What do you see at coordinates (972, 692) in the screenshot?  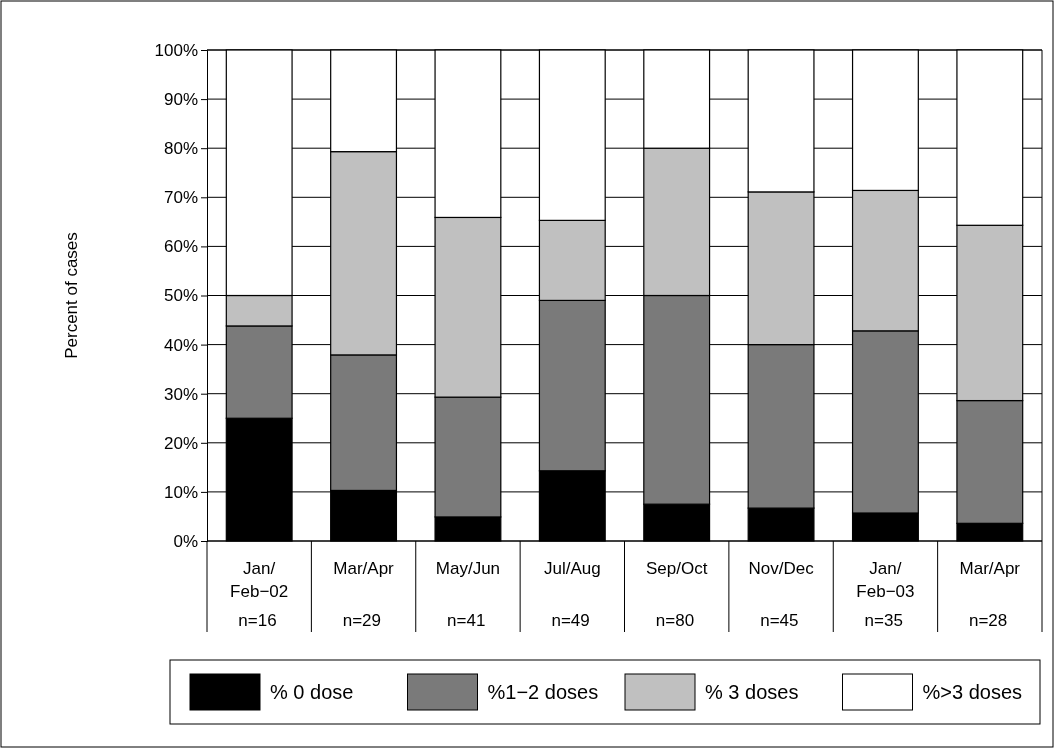 I see `legend-label: %>3 doses` at bounding box center [972, 692].